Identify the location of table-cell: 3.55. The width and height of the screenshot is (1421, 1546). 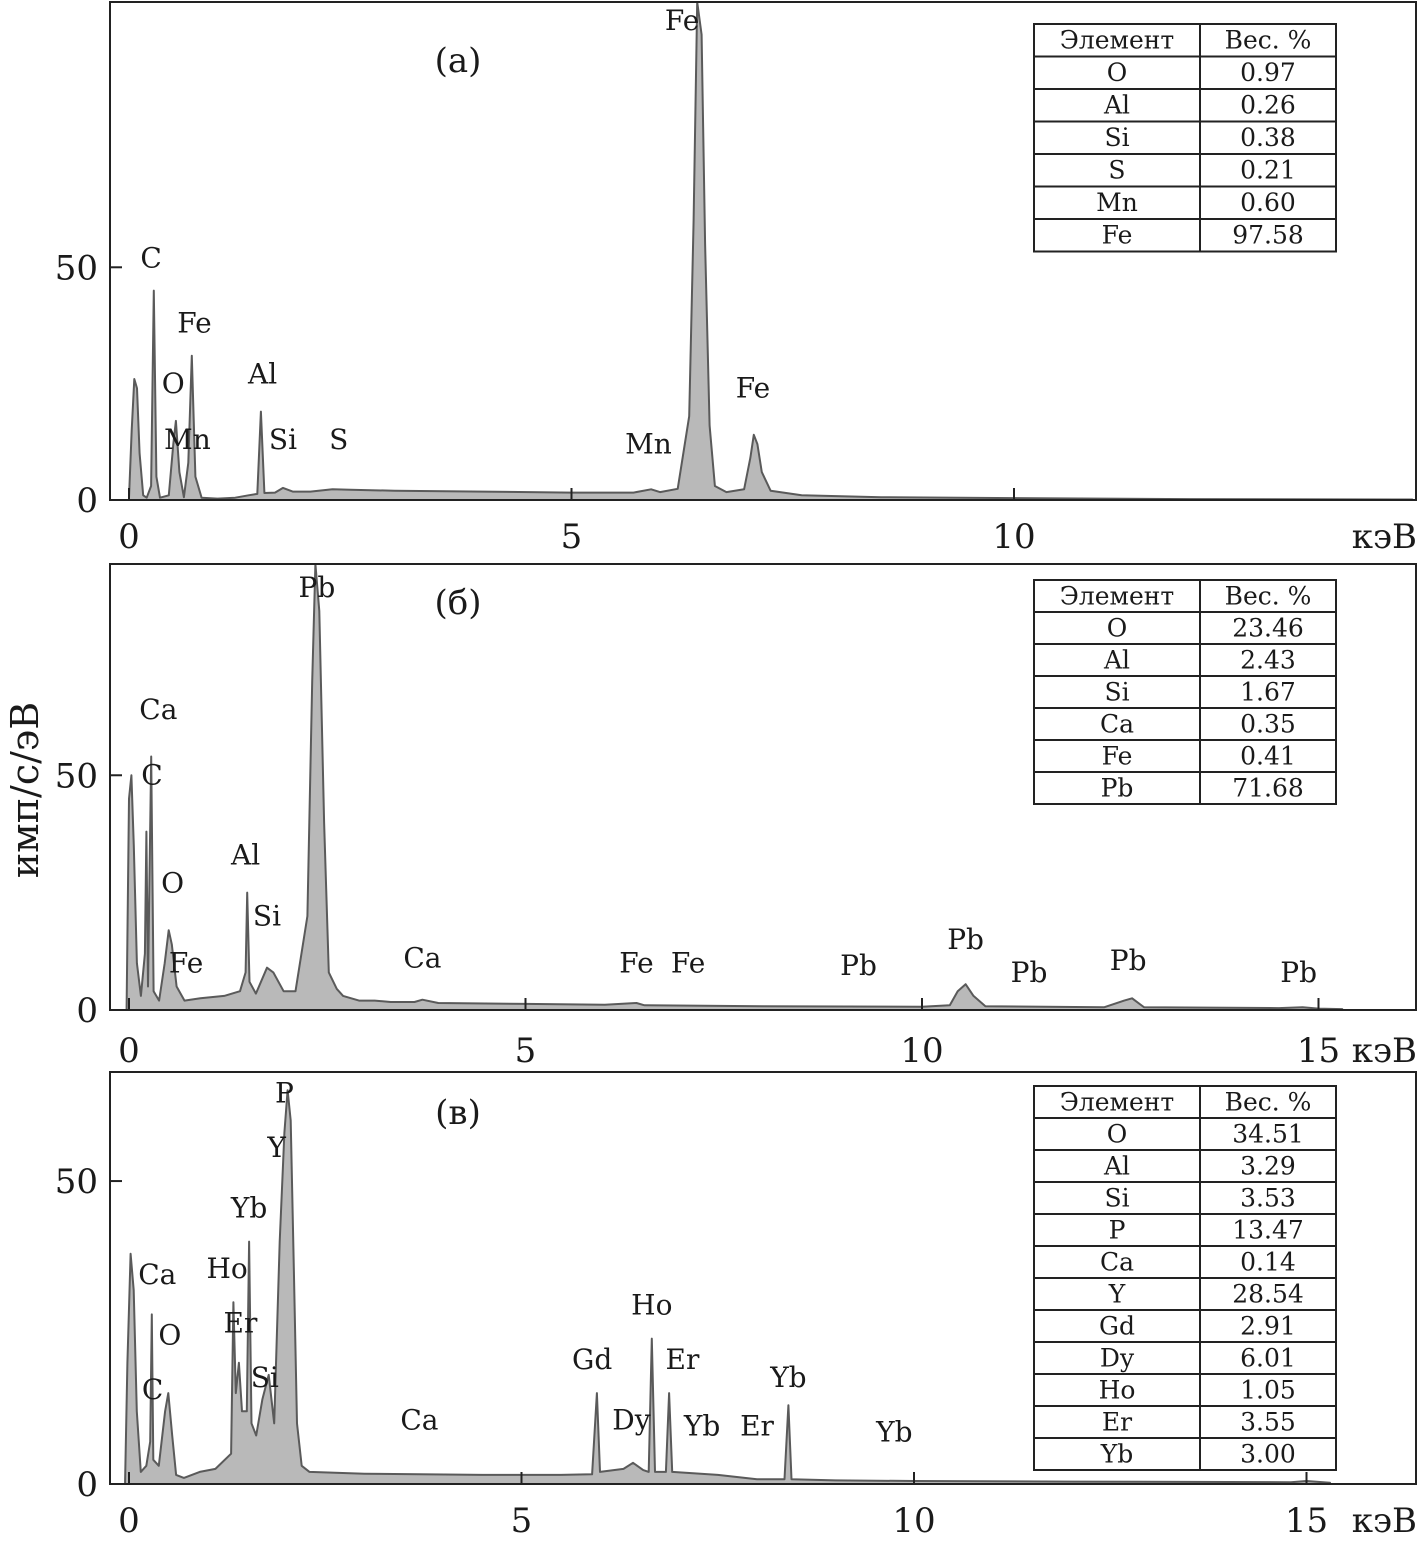
(1268, 1421).